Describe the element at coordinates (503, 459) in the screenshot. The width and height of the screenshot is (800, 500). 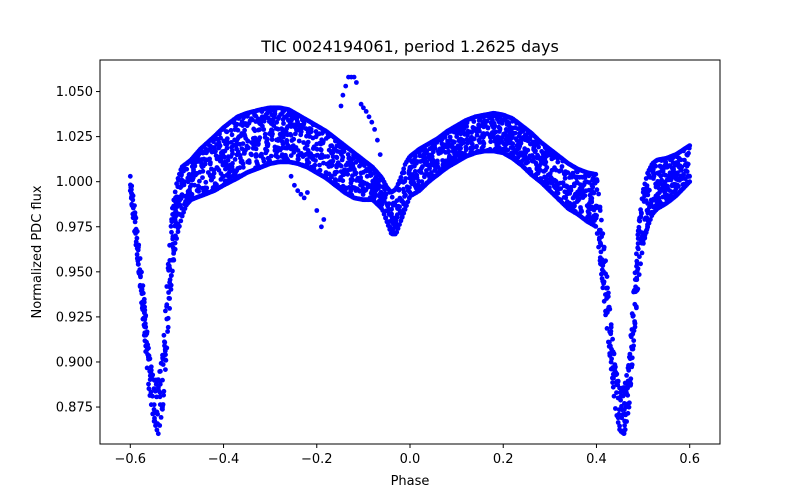
I see `x-tick-label: 0.2` at that location.